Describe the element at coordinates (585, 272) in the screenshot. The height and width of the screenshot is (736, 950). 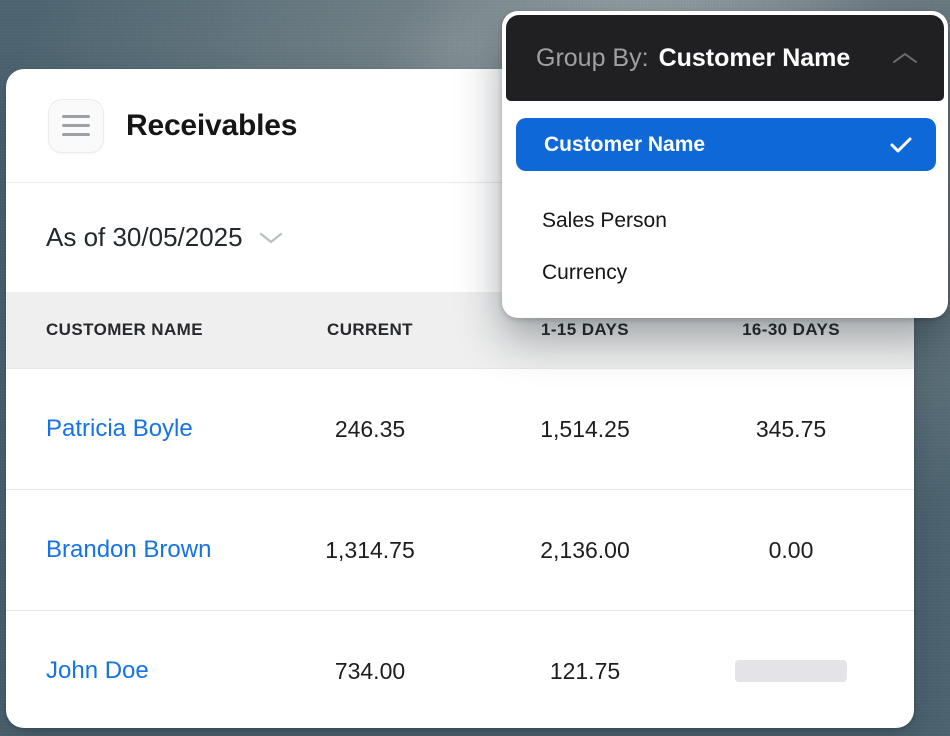
I see `option-currency: Currency` at that location.